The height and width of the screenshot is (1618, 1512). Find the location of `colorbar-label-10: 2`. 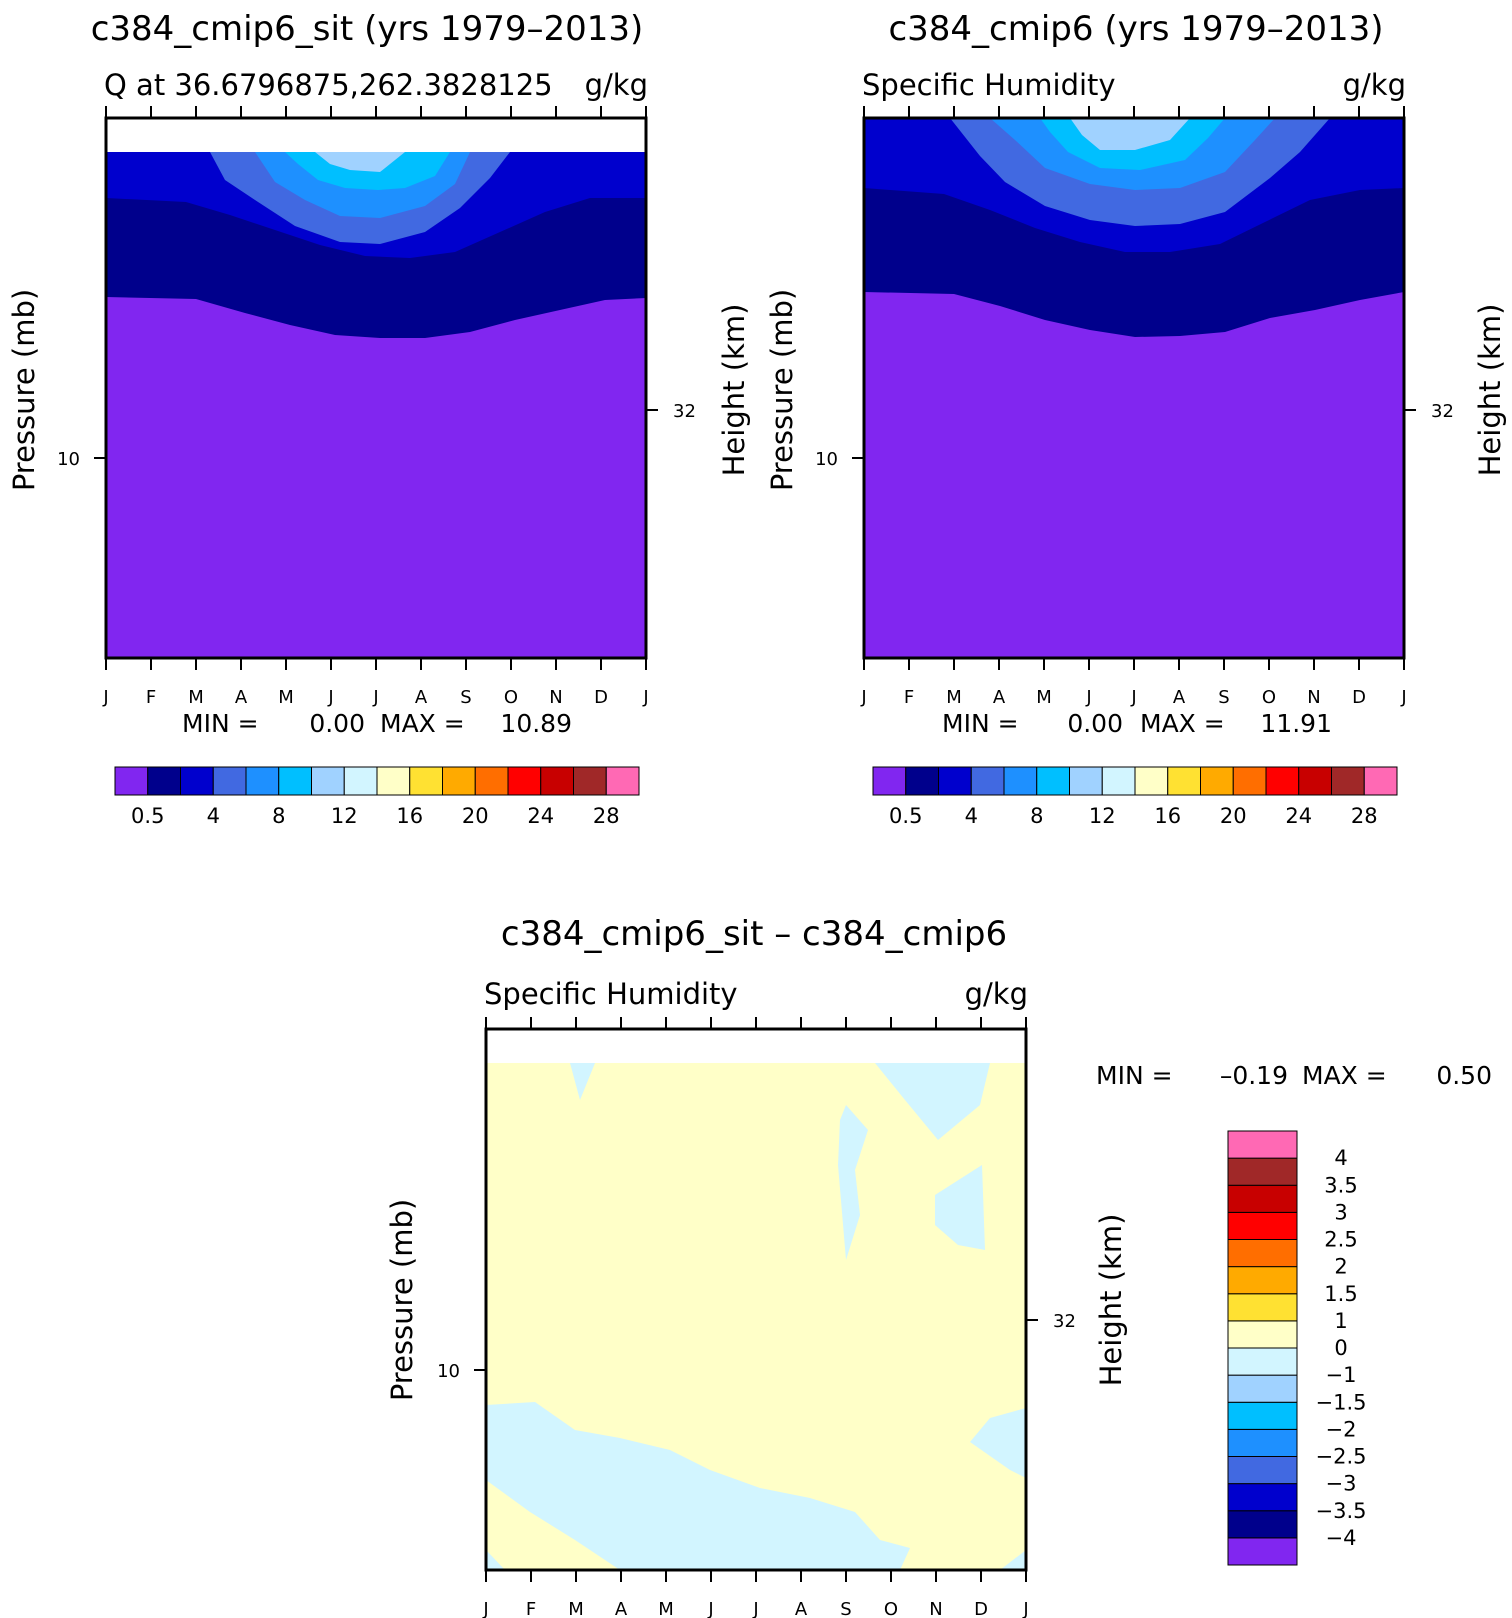

colorbar-label-10: 2 is located at coordinates (1340, 1267).